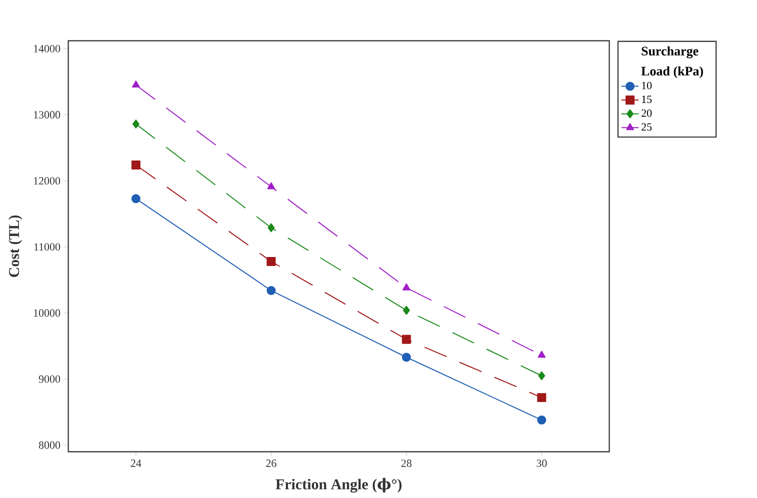  What do you see at coordinates (136, 463) in the screenshot?
I see `x-tick-label: 24` at bounding box center [136, 463].